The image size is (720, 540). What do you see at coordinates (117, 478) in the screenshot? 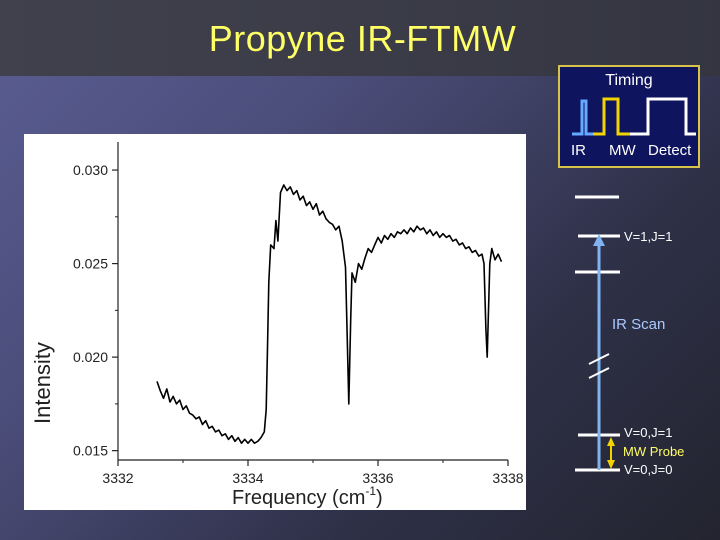
I see `x-tick-label: 3332` at bounding box center [117, 478].